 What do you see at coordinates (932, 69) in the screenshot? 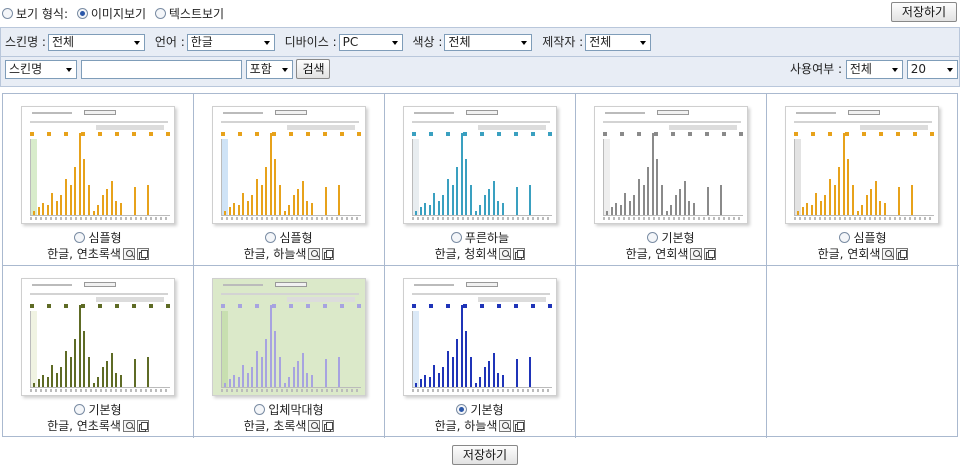
I see `page-size-select: 20` at bounding box center [932, 69].